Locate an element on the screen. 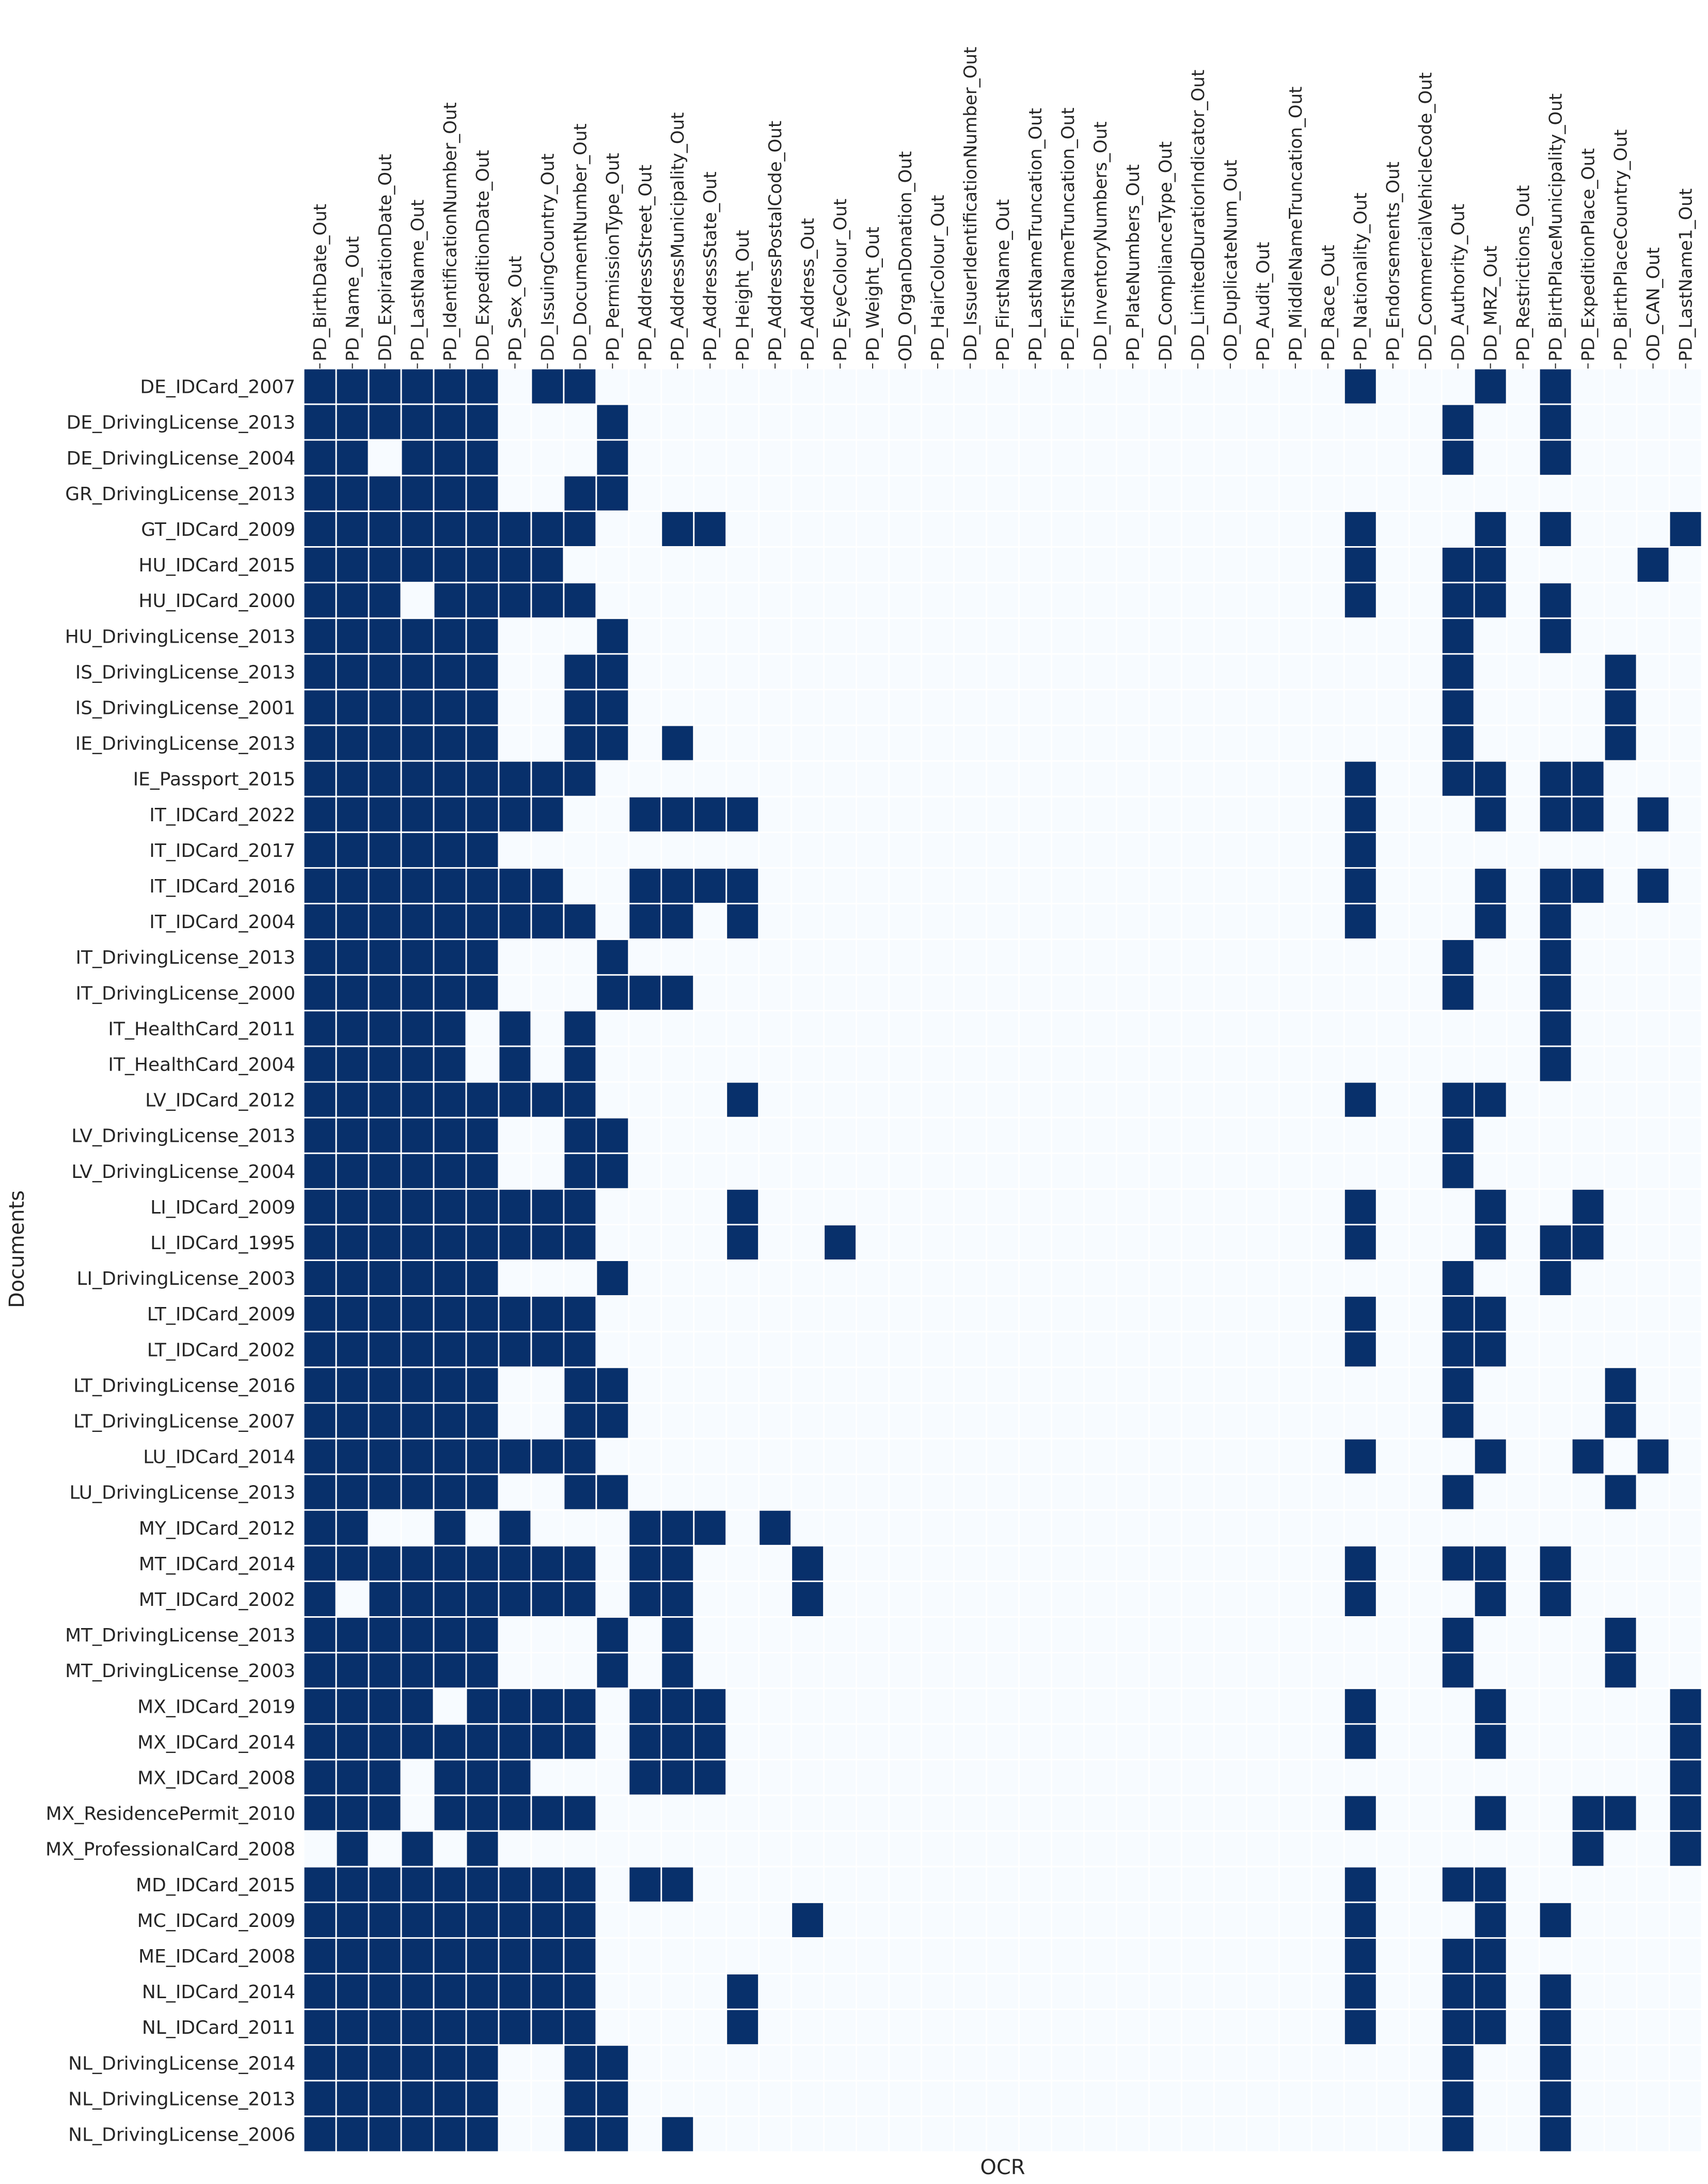 The height and width of the screenshot is (2184, 1708). row-label: LV_DrivingLicense_2004 is located at coordinates (183, 1172).